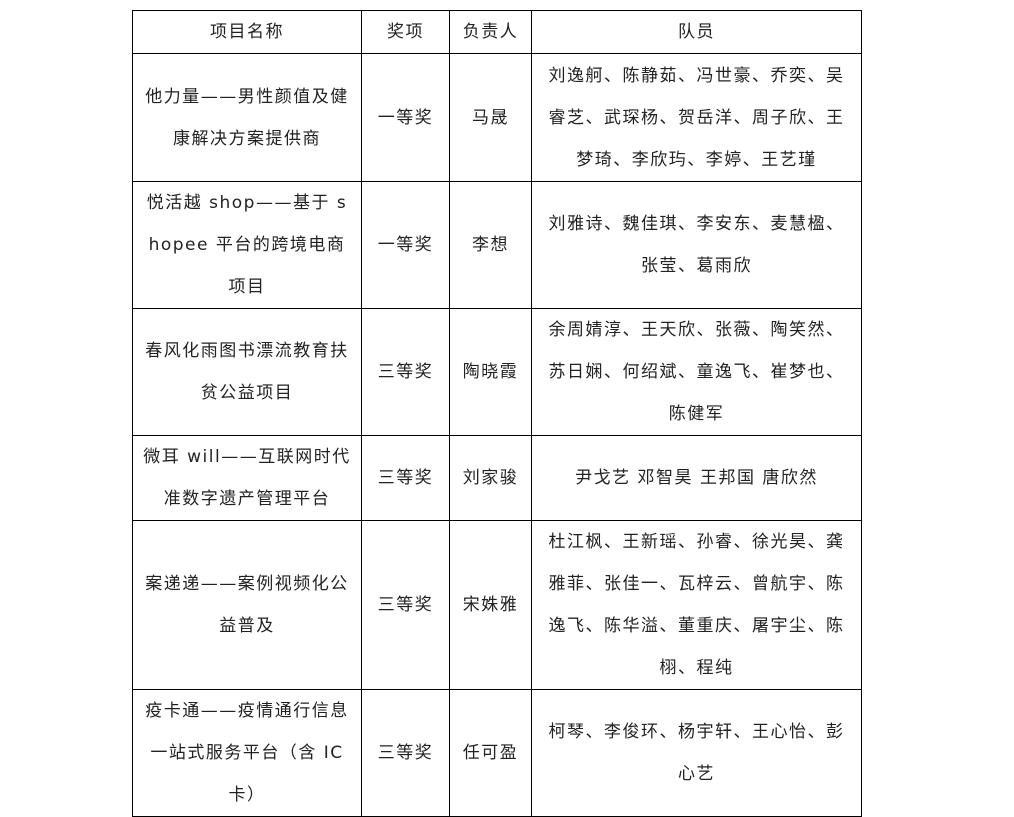 The width and height of the screenshot is (1014, 817). I want to click on project-name: 他力量——男性颜值及健康解决方案提供商, so click(247, 117).